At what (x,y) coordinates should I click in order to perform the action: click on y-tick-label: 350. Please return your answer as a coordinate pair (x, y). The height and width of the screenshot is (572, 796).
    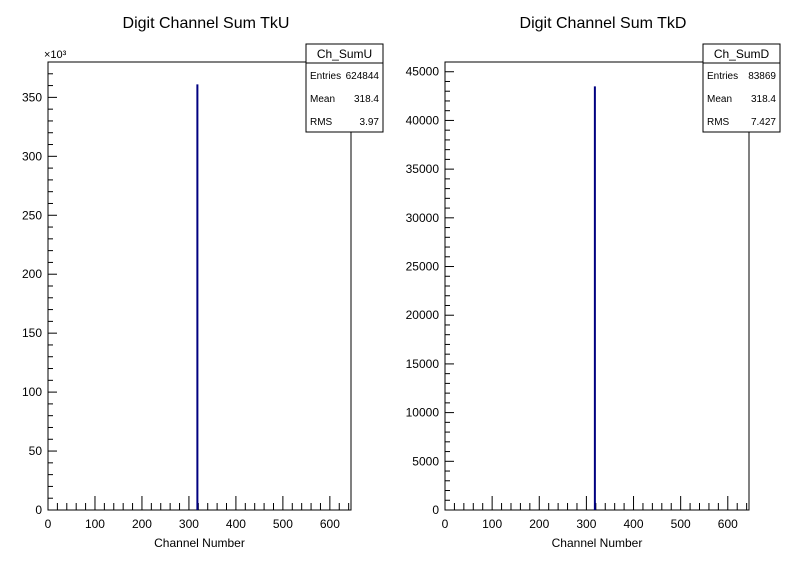
    Looking at the image, I should click on (32, 97).